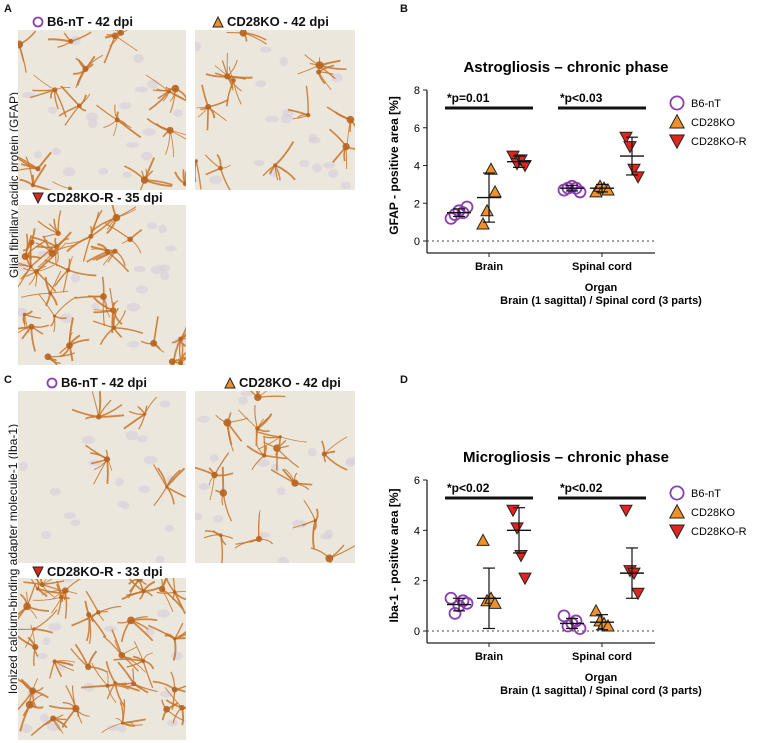  Describe the element at coordinates (102, 659) in the screenshot. I see `micrograph-c3` at that location.